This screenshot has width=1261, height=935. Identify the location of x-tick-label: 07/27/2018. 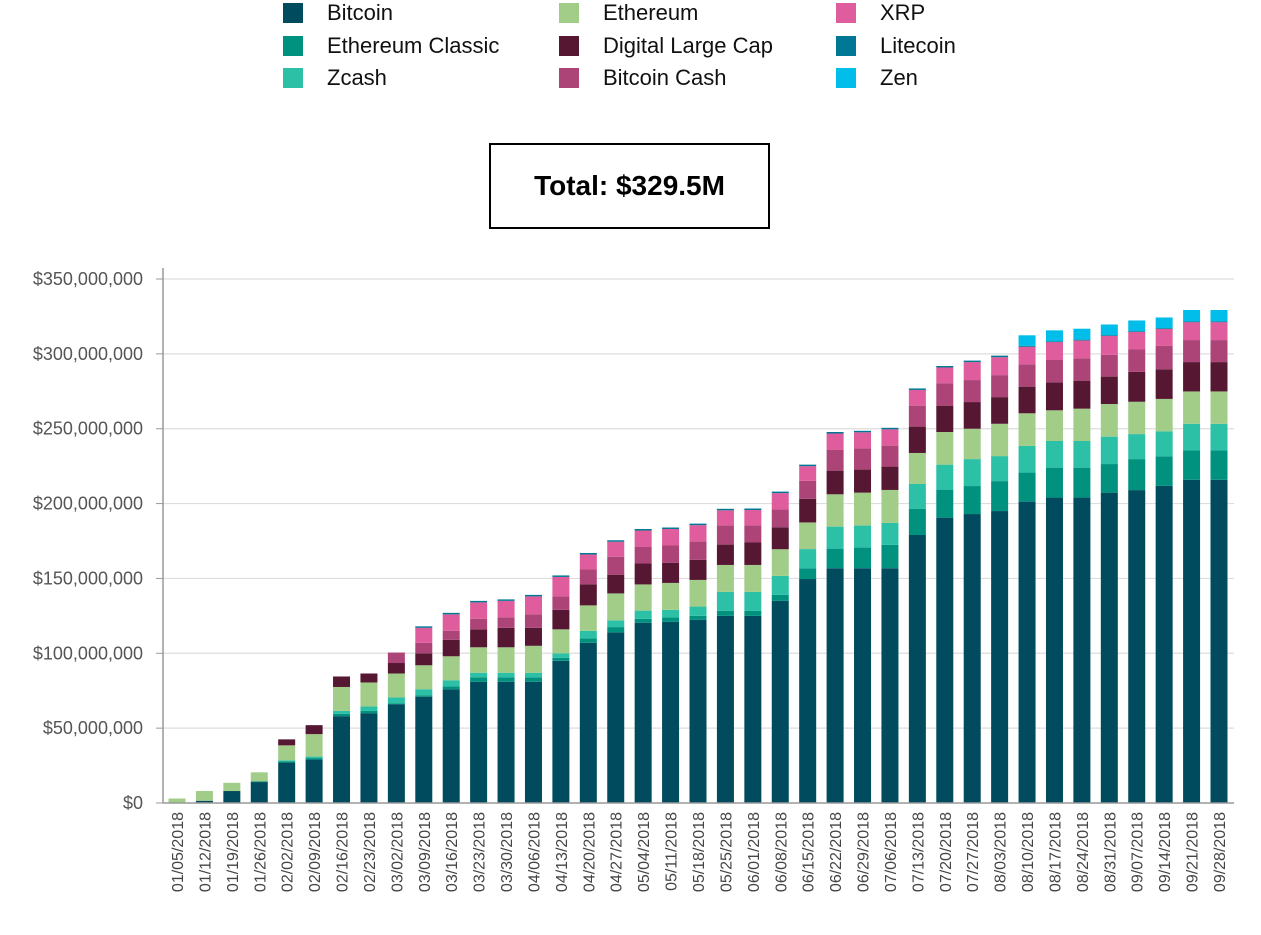
(973, 852).